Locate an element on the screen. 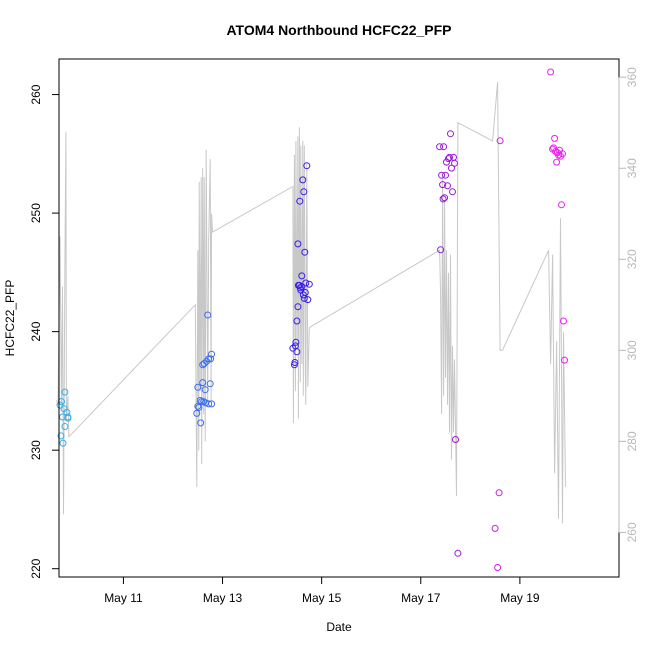 The width and height of the screenshot is (650, 650). y-tick-label: 250 is located at coordinates (36, 213).